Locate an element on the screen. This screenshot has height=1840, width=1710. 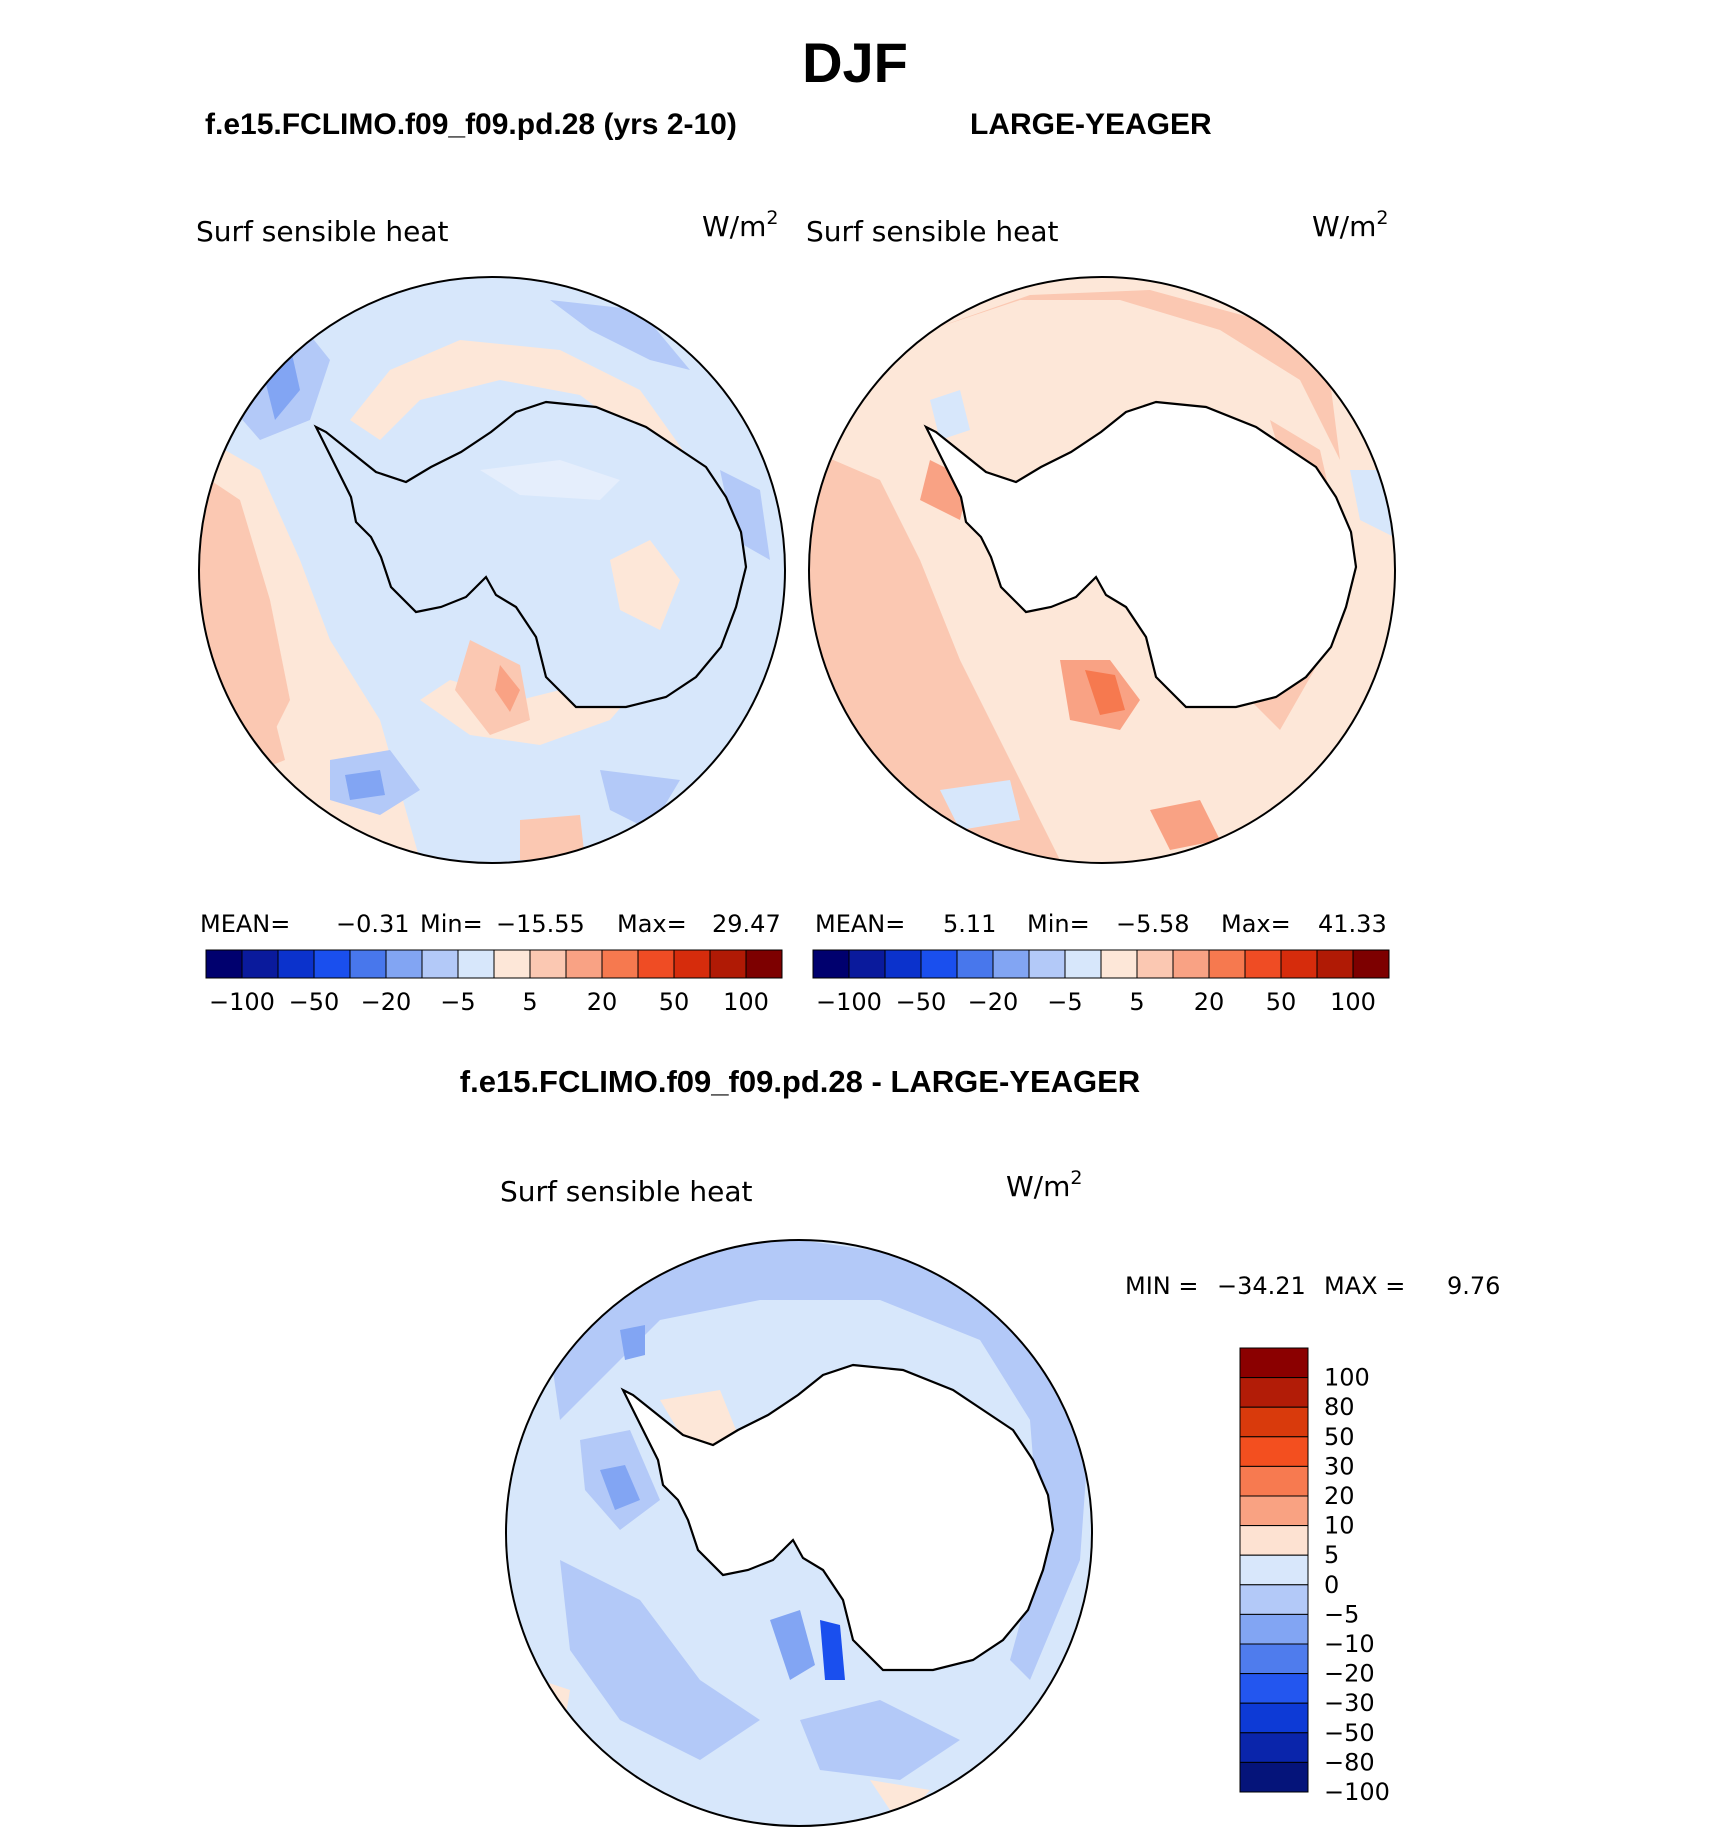
model-min-value: −15.55 is located at coordinates (540, 924).